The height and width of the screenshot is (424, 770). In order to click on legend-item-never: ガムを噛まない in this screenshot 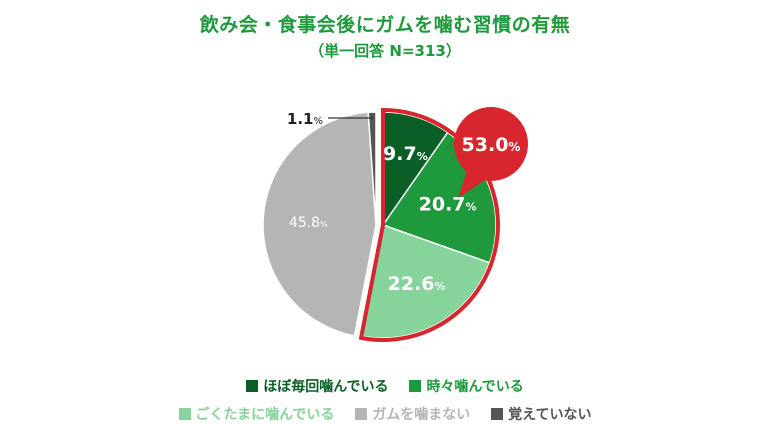, I will do `click(412, 414)`.